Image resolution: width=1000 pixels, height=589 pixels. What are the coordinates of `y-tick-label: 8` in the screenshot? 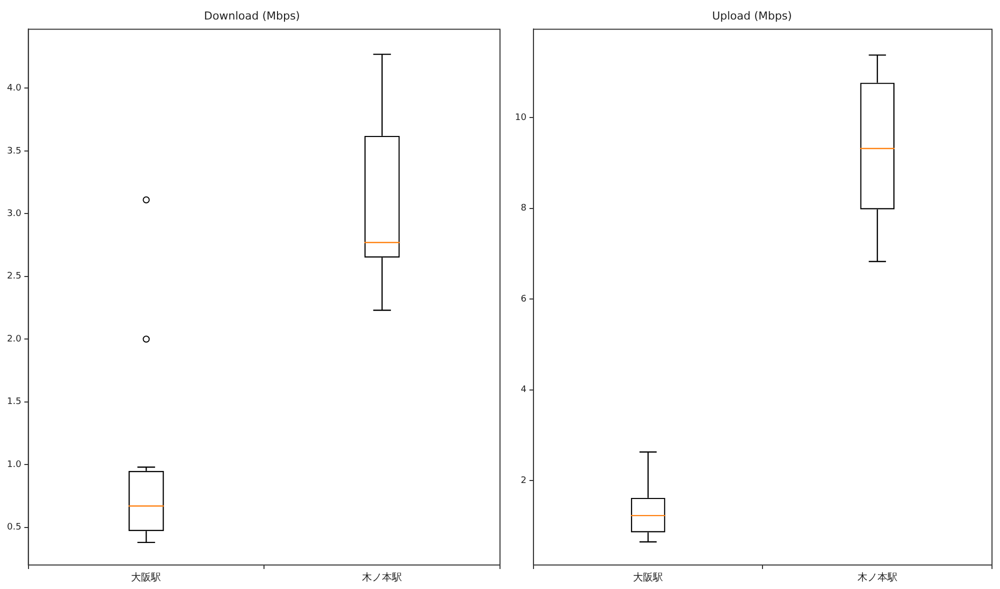 It's located at (523, 209).